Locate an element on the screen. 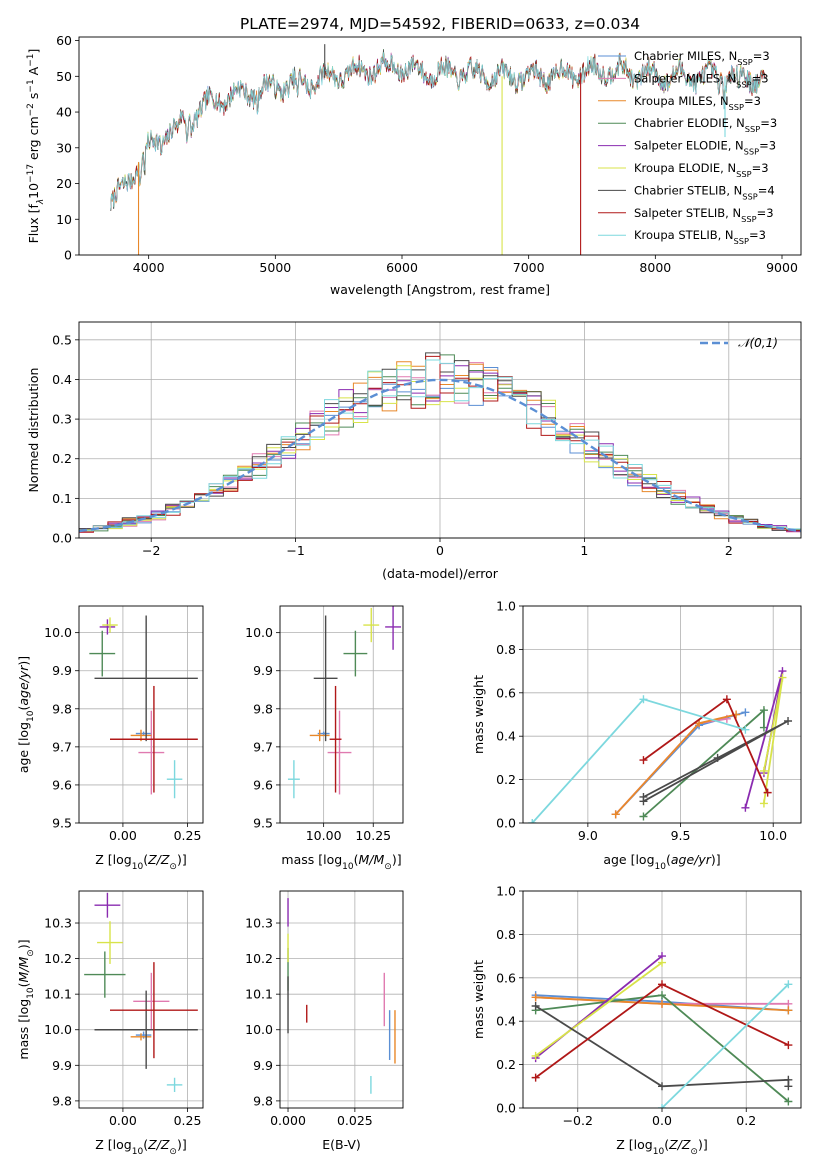 Image resolution: width=819 pixels, height=1170 pixels. residuals-xtick-label: 1 is located at coordinates (584, 550).